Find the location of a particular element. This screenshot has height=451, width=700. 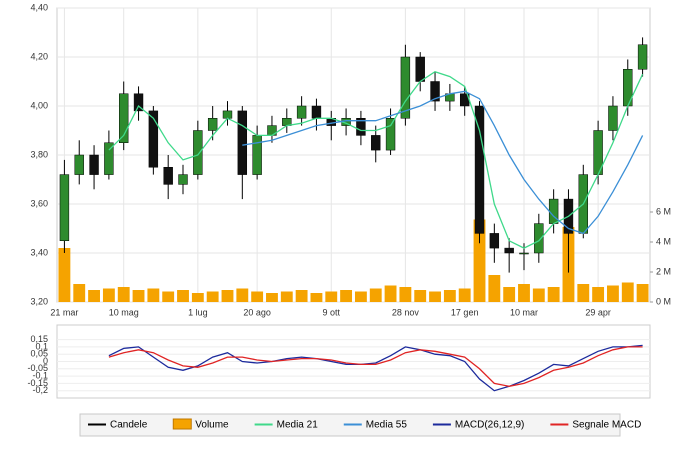

x-tick-label: 10 mag is located at coordinates (124, 312).